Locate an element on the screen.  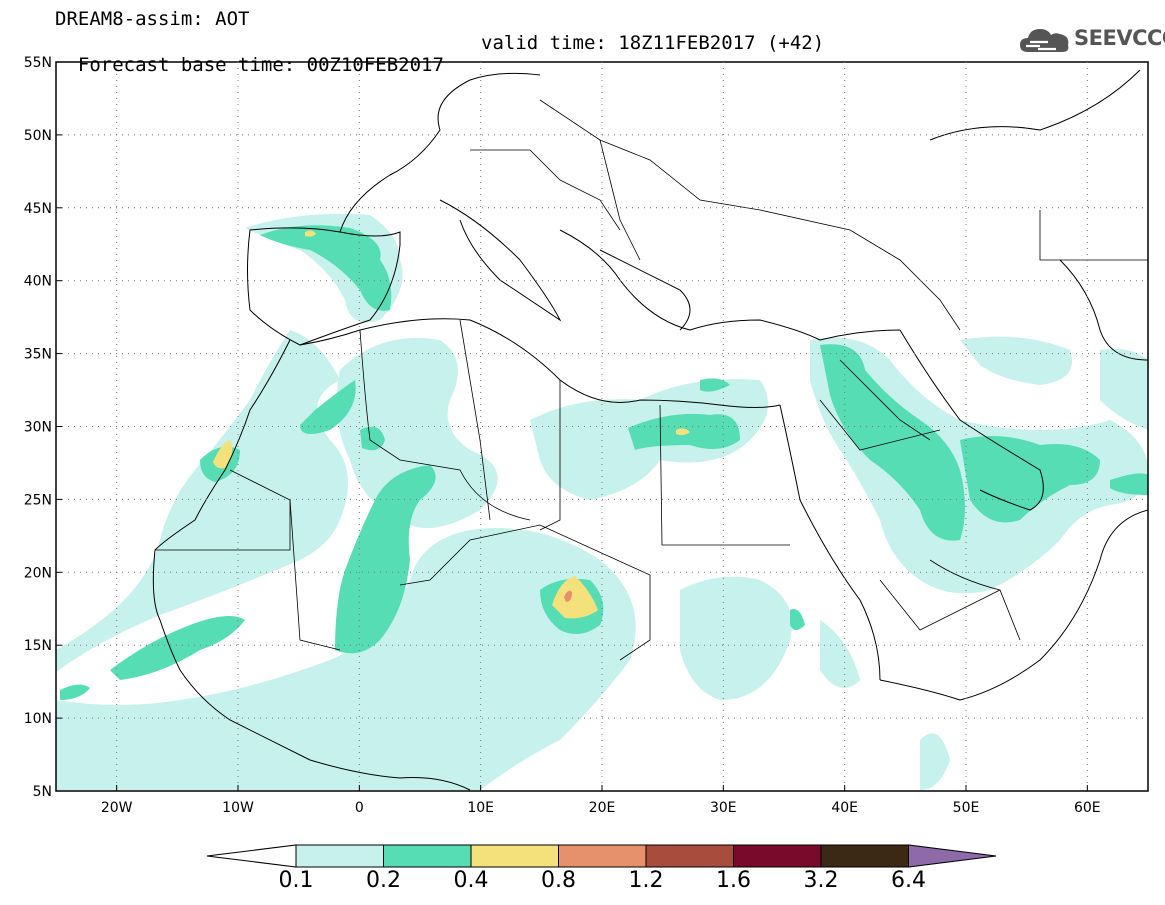
colorbar is located at coordinates (601, 856).